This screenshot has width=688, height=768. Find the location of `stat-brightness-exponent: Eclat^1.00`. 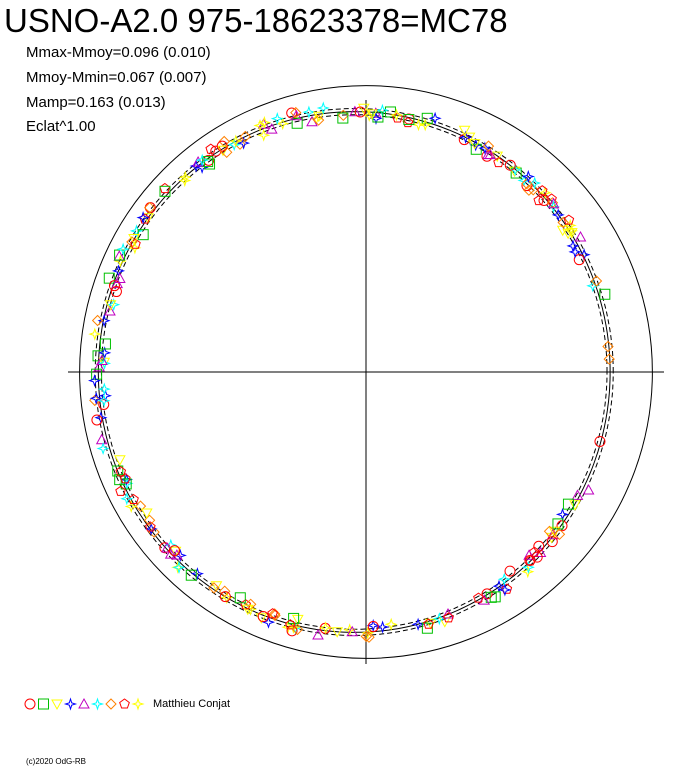

stat-brightness-exponent: Eclat^1.00 is located at coordinates (61, 126).